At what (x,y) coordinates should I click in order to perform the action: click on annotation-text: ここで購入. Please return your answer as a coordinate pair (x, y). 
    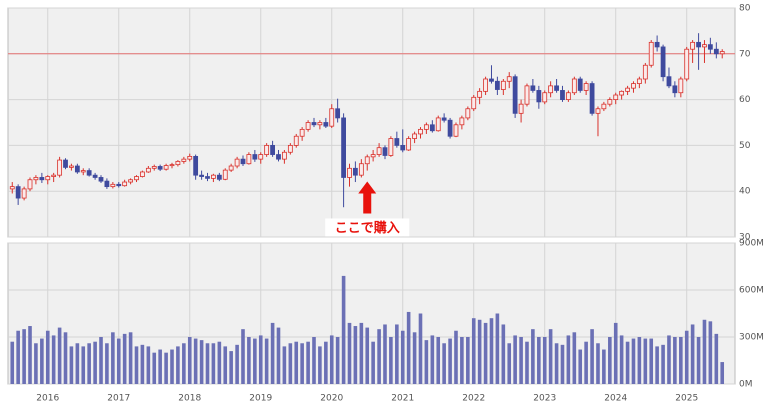
    Looking at the image, I should click on (367, 228).